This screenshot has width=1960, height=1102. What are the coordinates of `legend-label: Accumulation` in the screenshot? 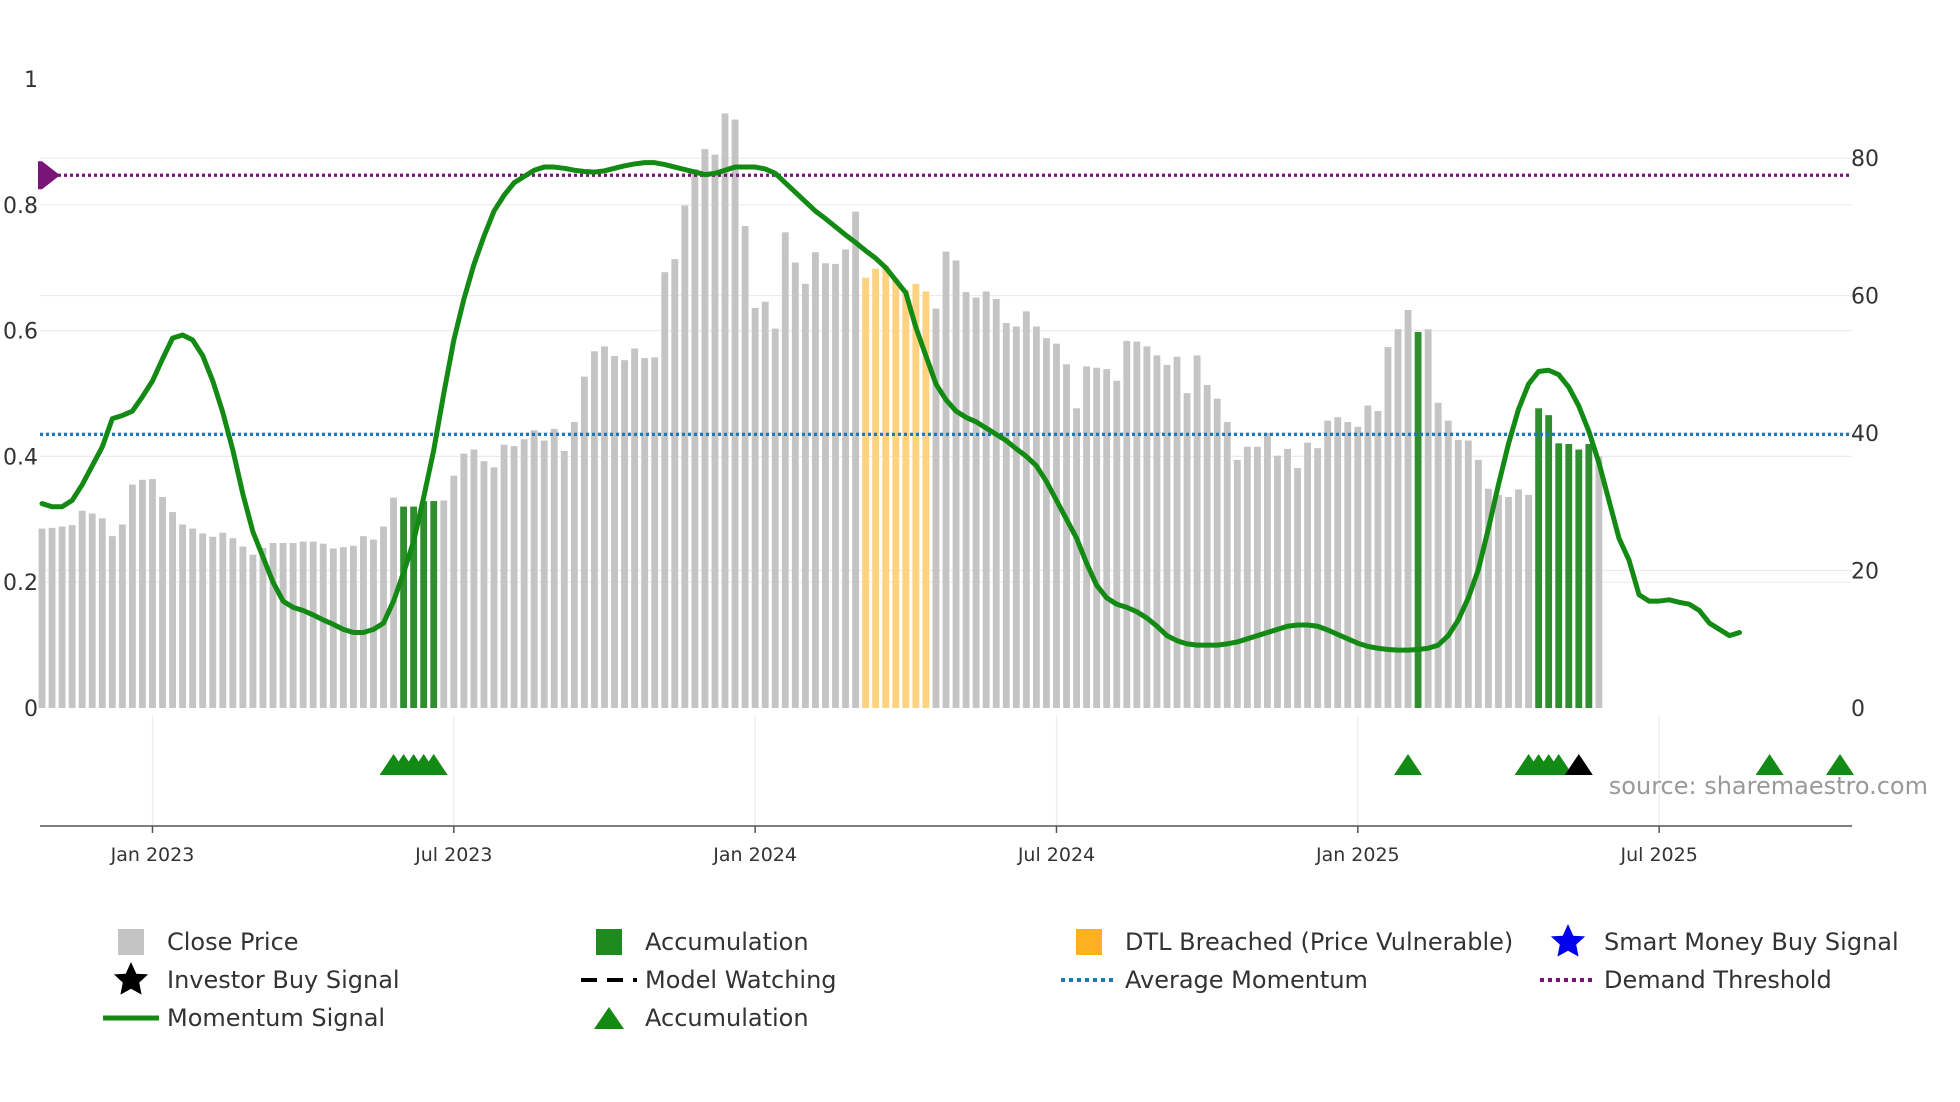 It's located at (727, 1018).